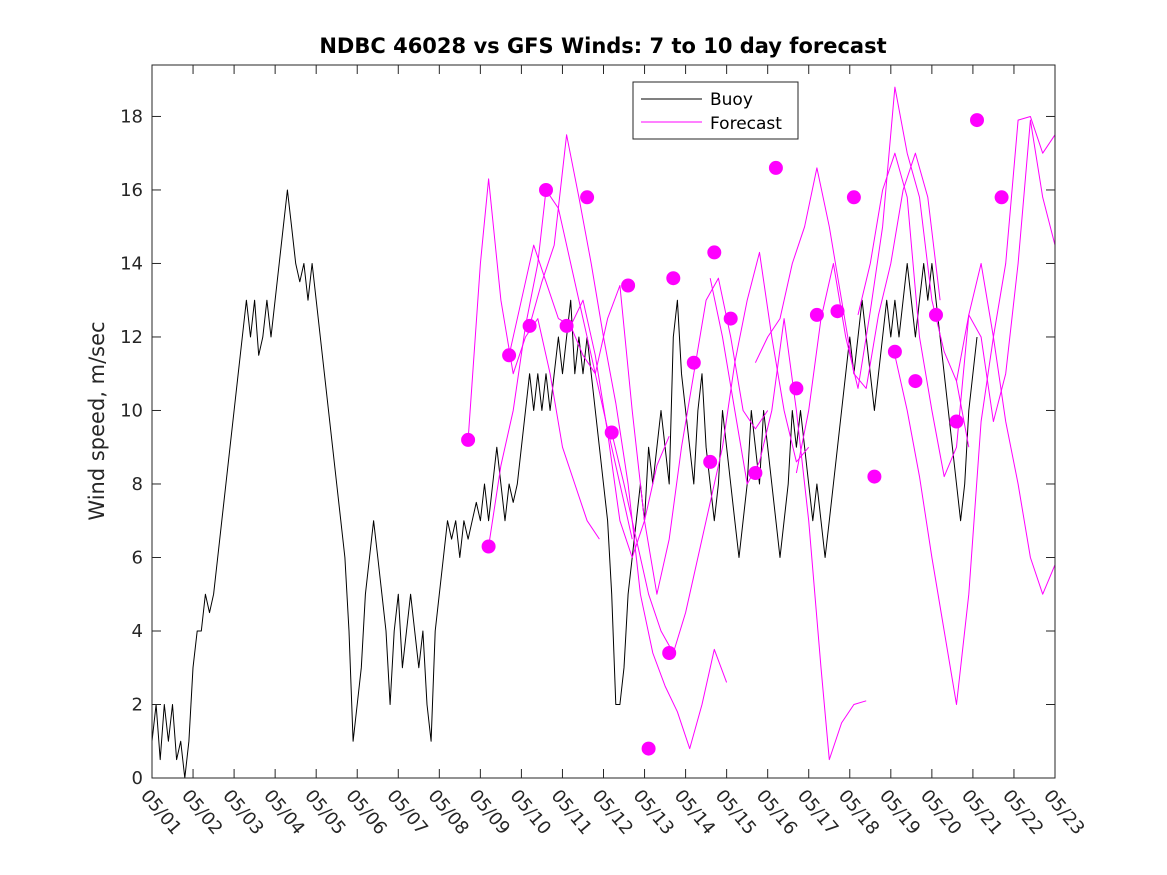  Describe the element at coordinates (137, 557) in the screenshot. I see `y-tick-label-3: 6` at that location.